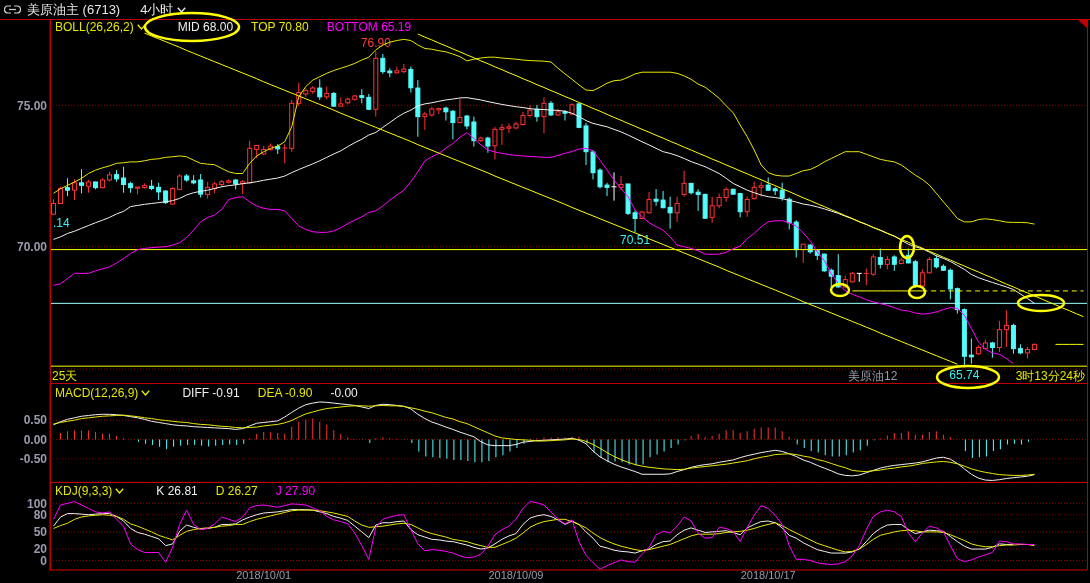 This screenshot has height=583, width=1090. Describe the element at coordinates (35, 439) in the screenshot. I see `y-tick-label: 0.00` at that location.